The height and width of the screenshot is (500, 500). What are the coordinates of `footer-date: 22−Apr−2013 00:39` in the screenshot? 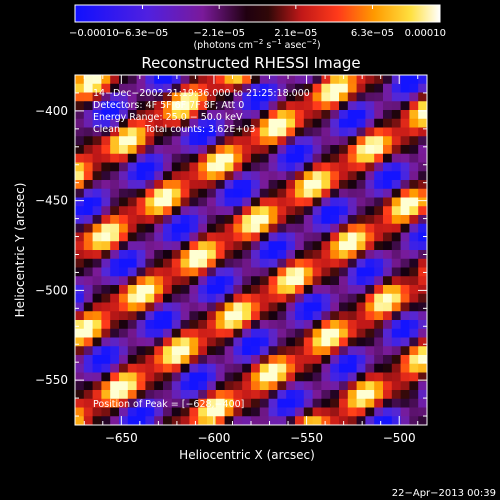 It's located at (444, 493).